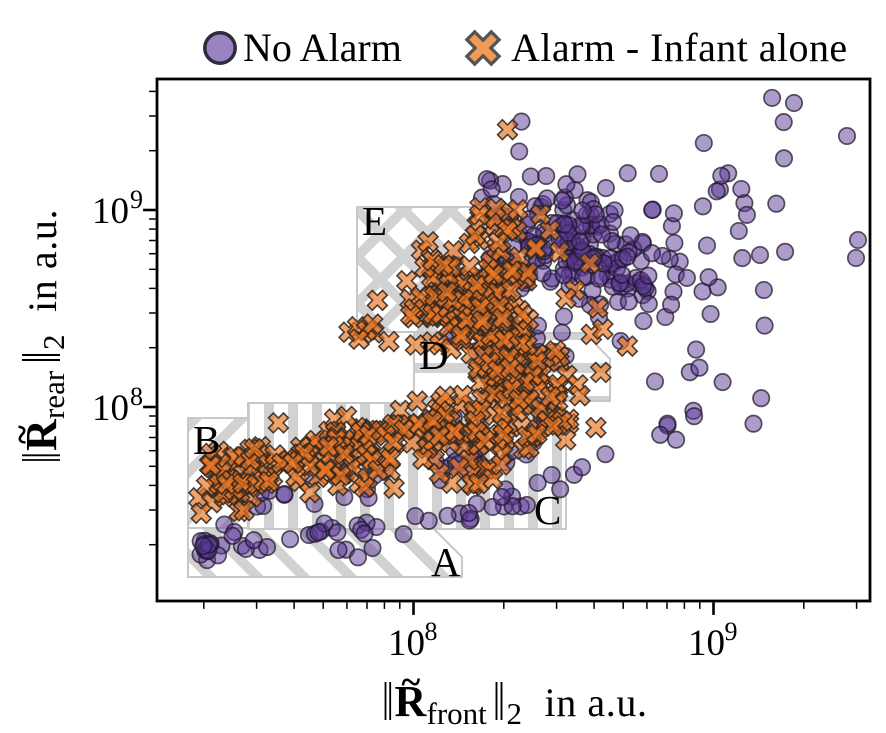  What do you see at coordinates (322, 47) in the screenshot?
I see `svg-text: No Alarm` at bounding box center [322, 47].